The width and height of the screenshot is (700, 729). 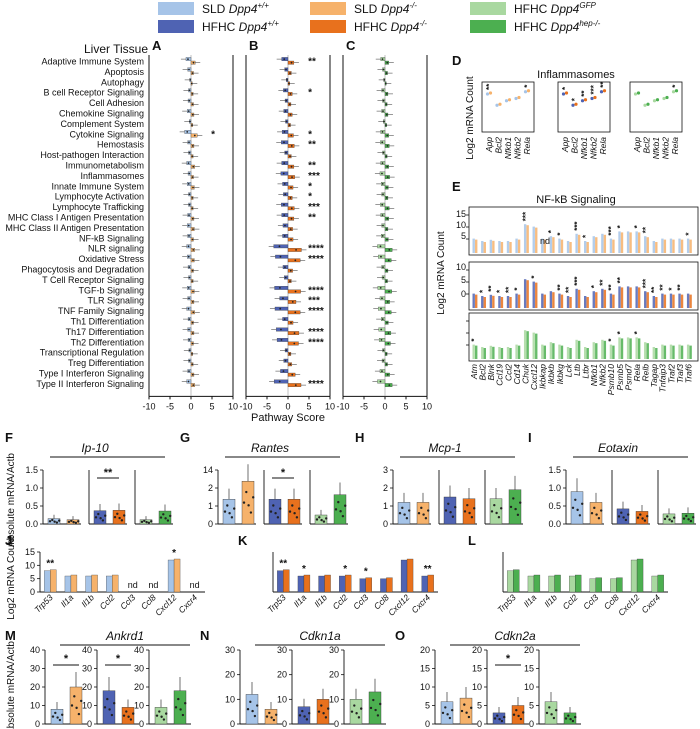 I want to click on y-tick-label: 1.5, so click(x=31, y=470).